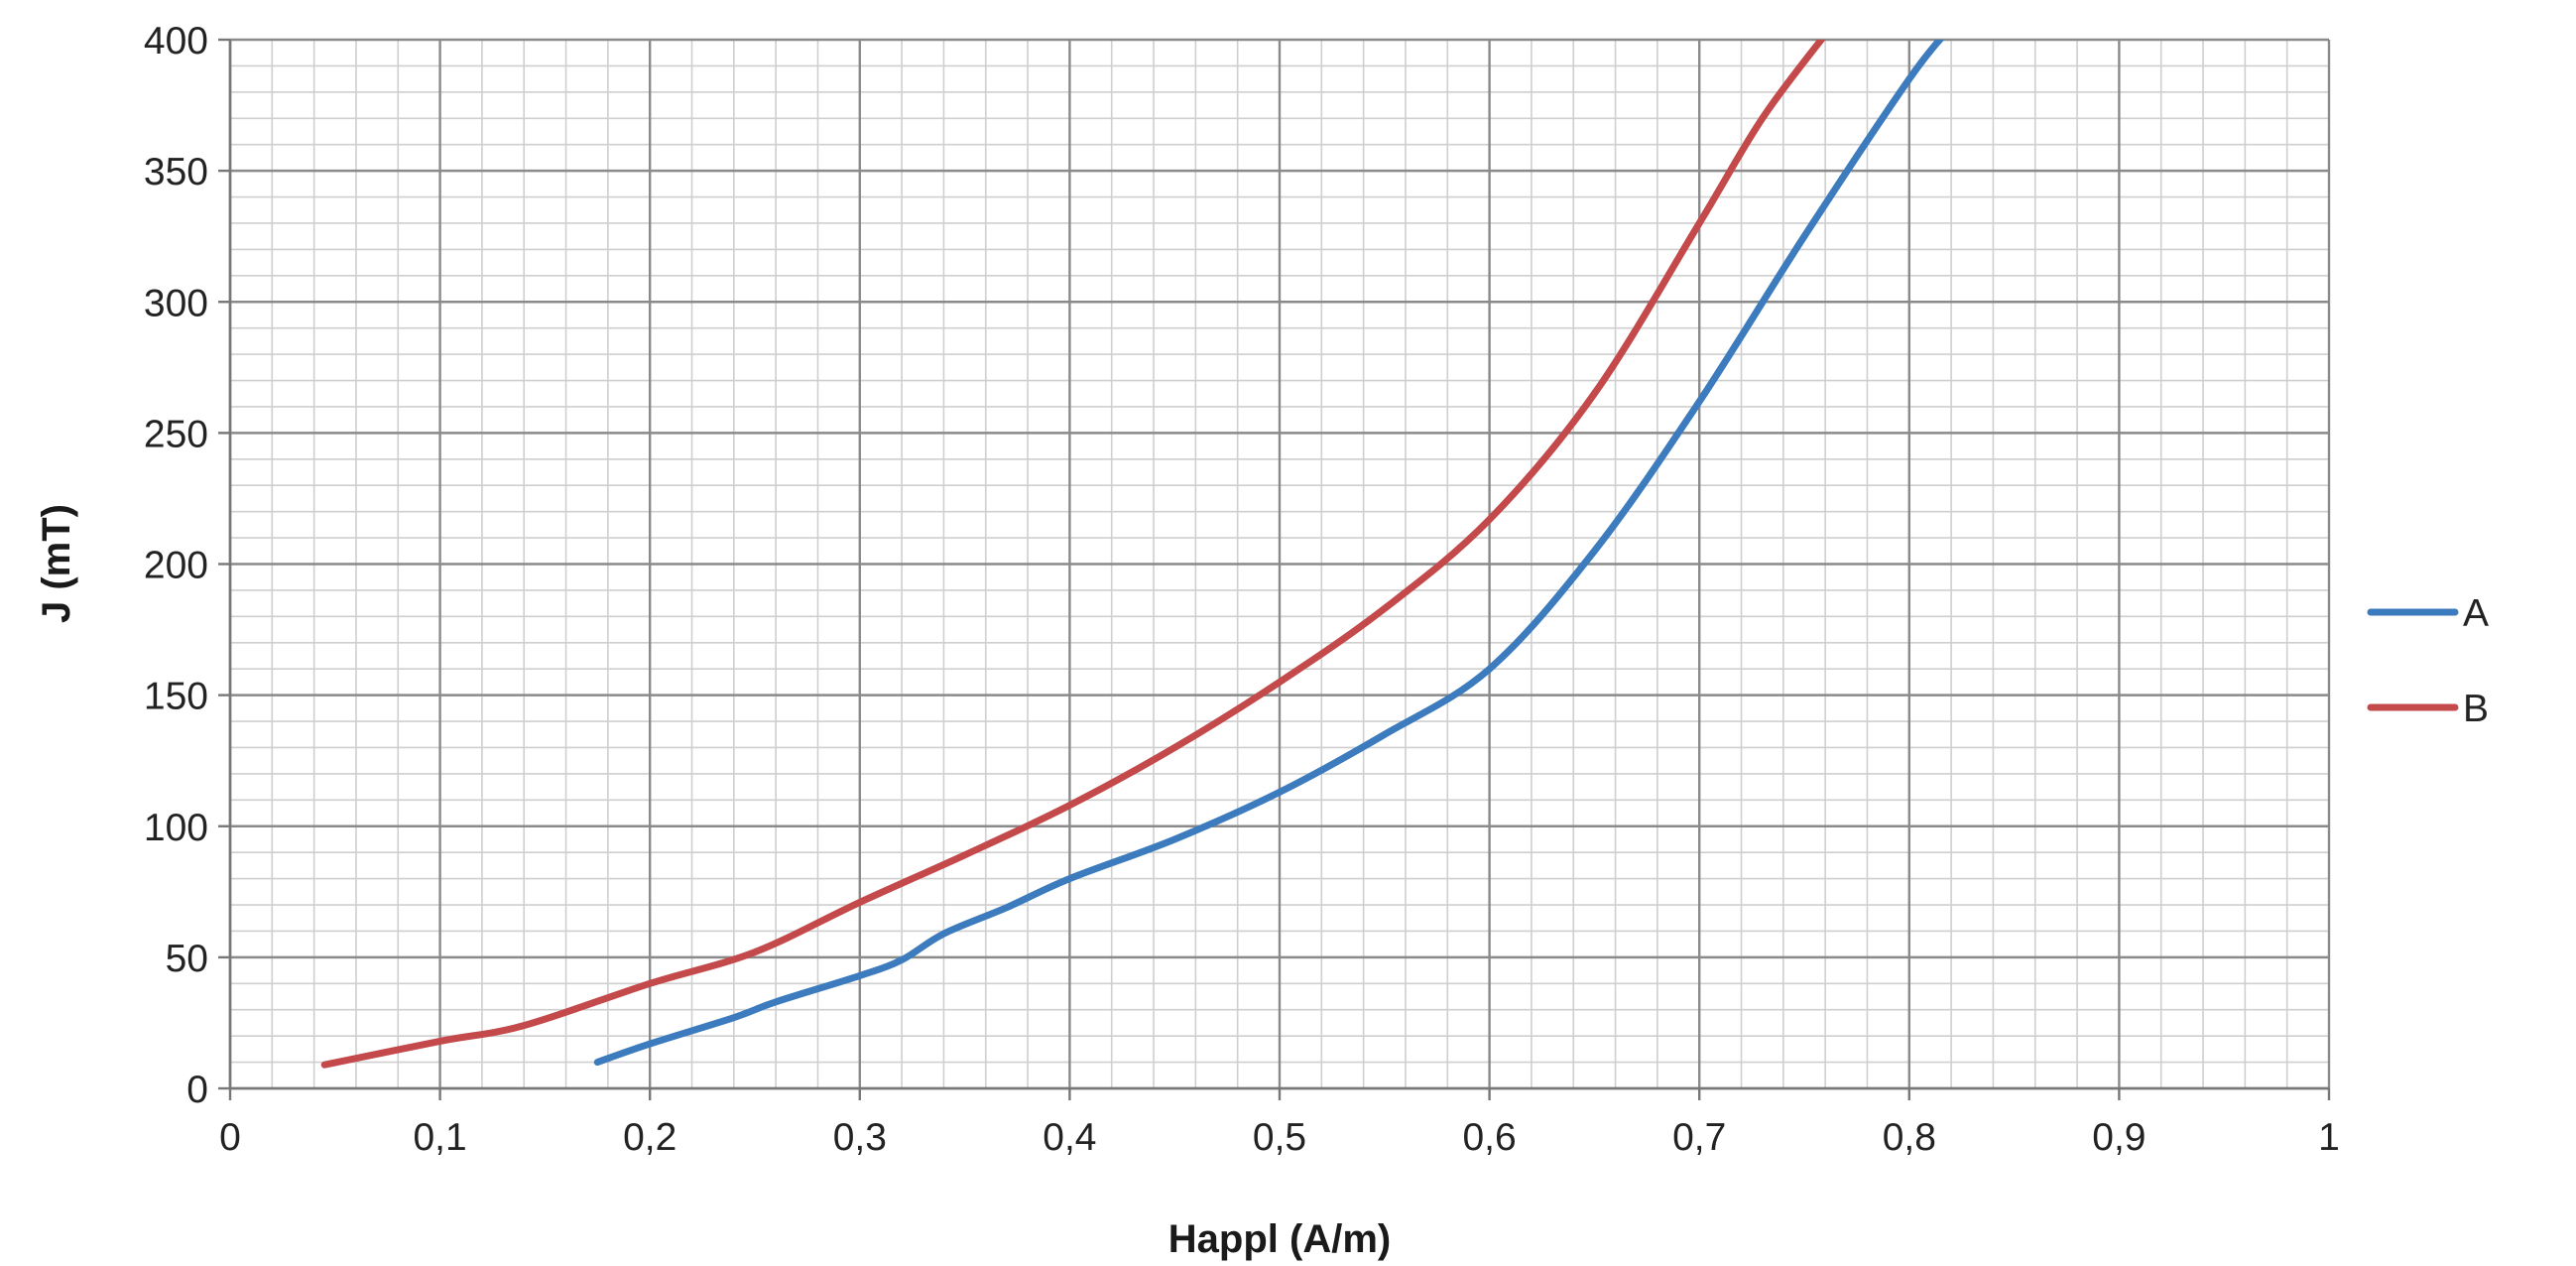 The image size is (2576, 1266). What do you see at coordinates (649, 1138) in the screenshot?
I see `x-tick-label: 0,2` at bounding box center [649, 1138].